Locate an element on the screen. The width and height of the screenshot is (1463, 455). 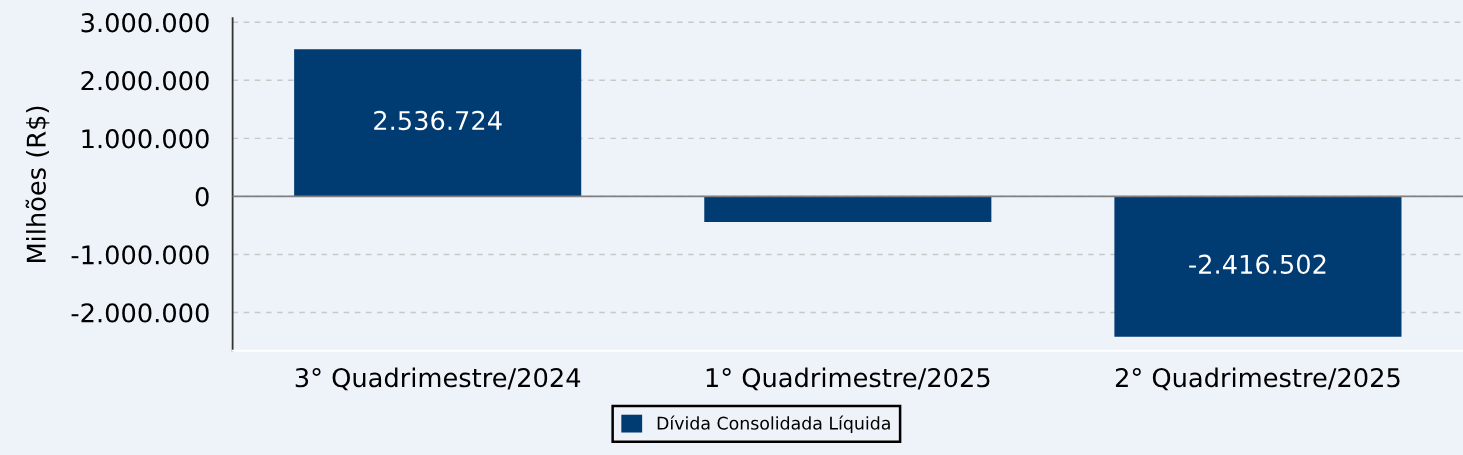
data-label: -2.416.502 is located at coordinates (1257, 264).